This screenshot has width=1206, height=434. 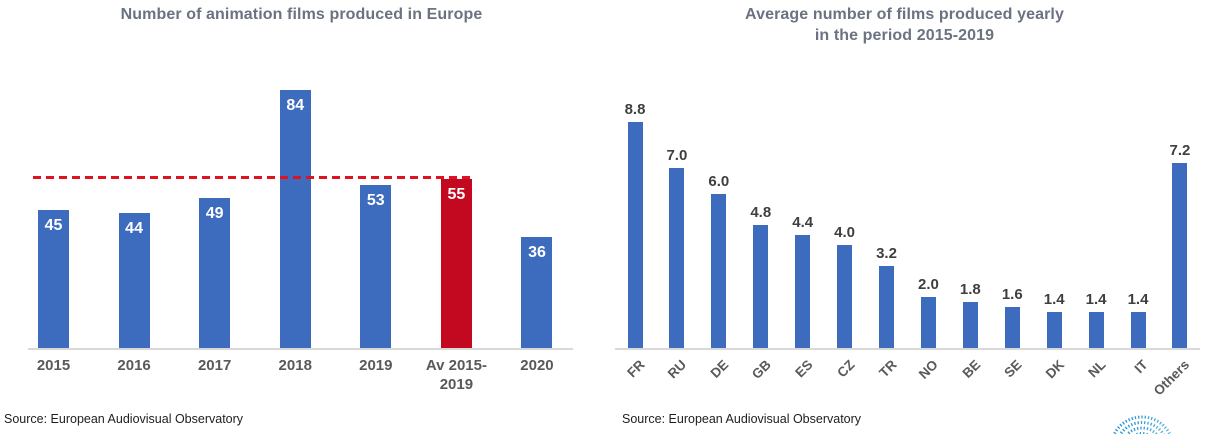 What do you see at coordinates (295, 365) in the screenshot?
I see `x-label-2018: 2018` at bounding box center [295, 365].